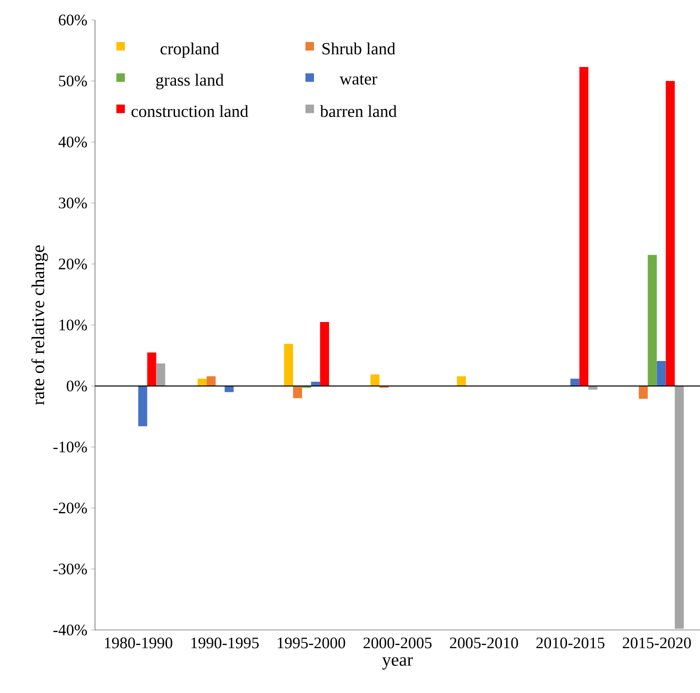 This screenshot has height=693, width=700. Describe the element at coordinates (73, 81) in the screenshot. I see `y-tick-label: 50%` at that location.